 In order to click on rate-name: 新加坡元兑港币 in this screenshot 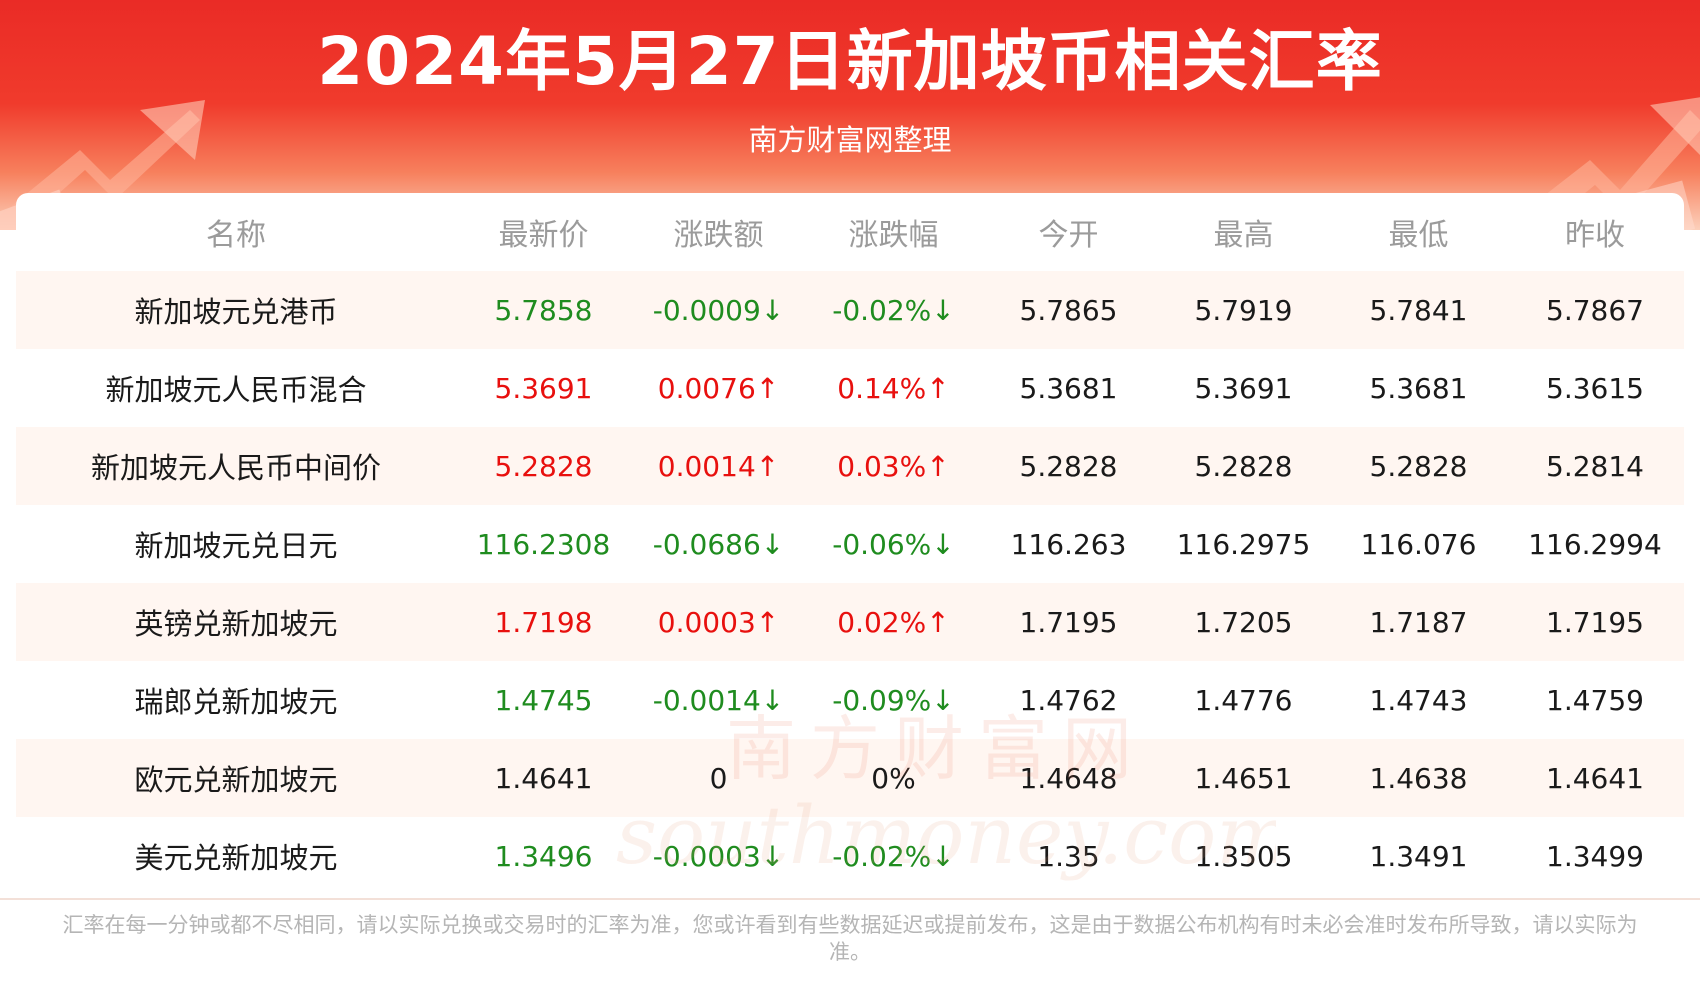, I will do `click(236, 312)`.